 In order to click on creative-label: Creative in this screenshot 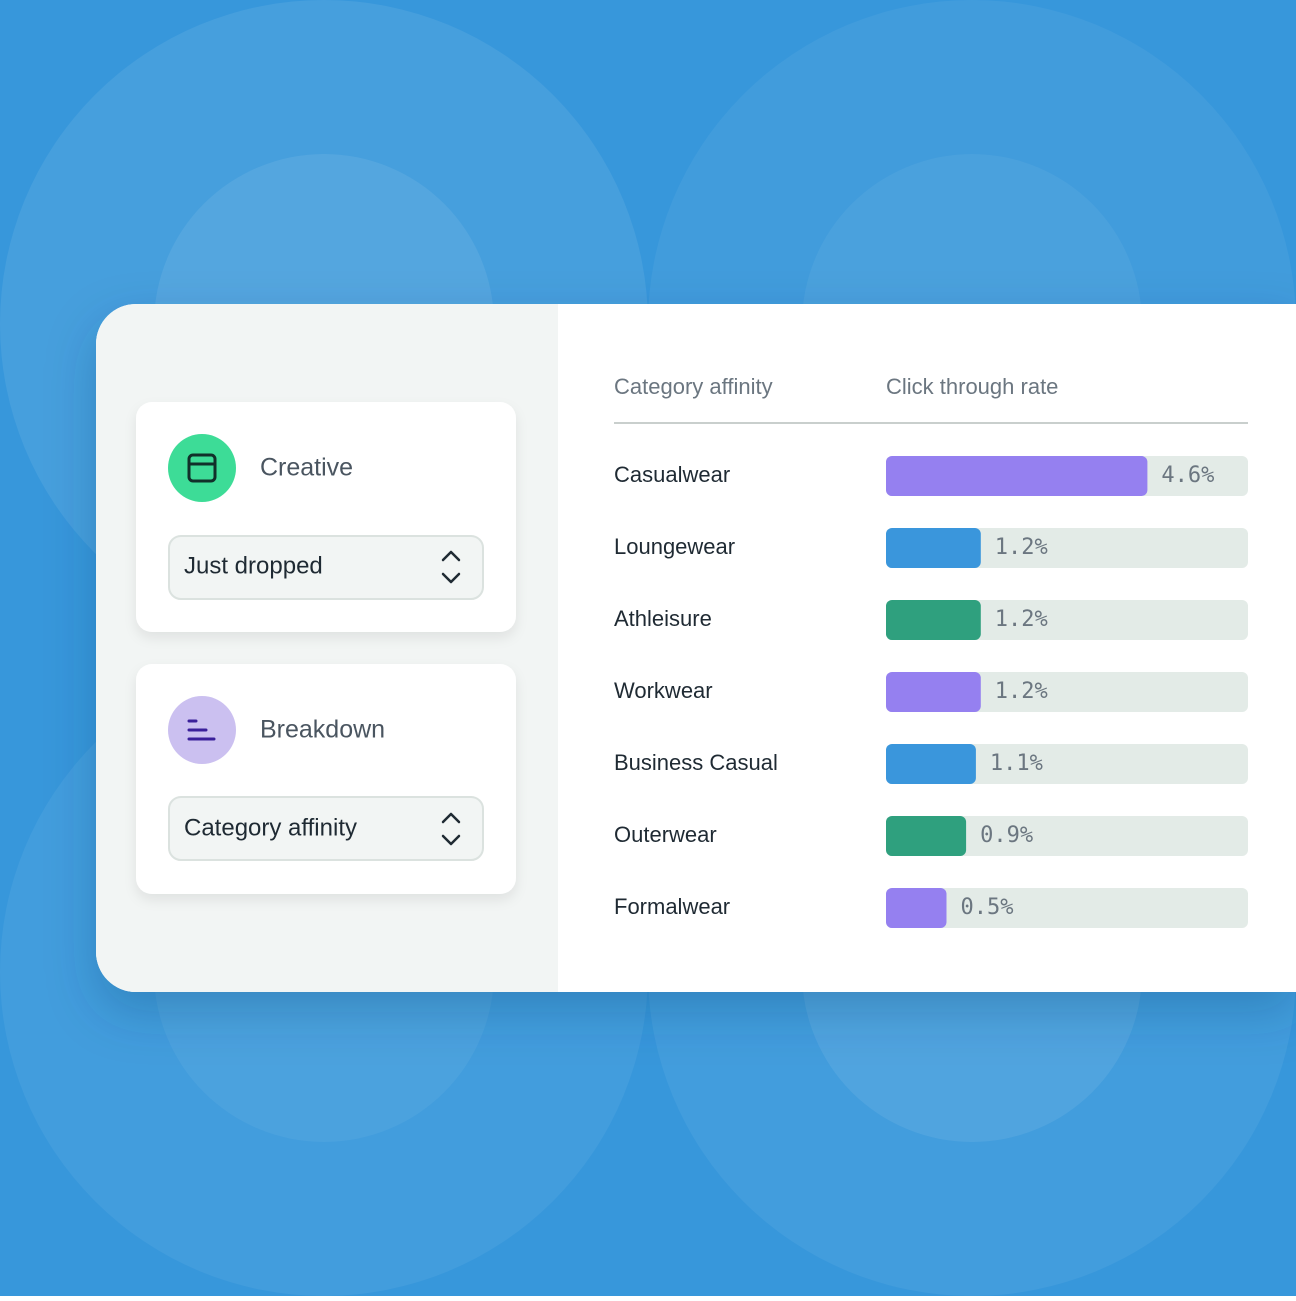, I will do `click(306, 468)`.